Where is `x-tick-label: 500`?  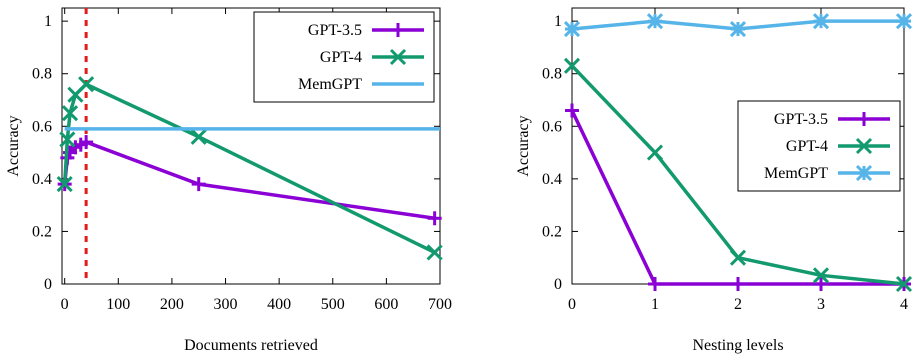 x-tick-label: 500 is located at coordinates (333, 304).